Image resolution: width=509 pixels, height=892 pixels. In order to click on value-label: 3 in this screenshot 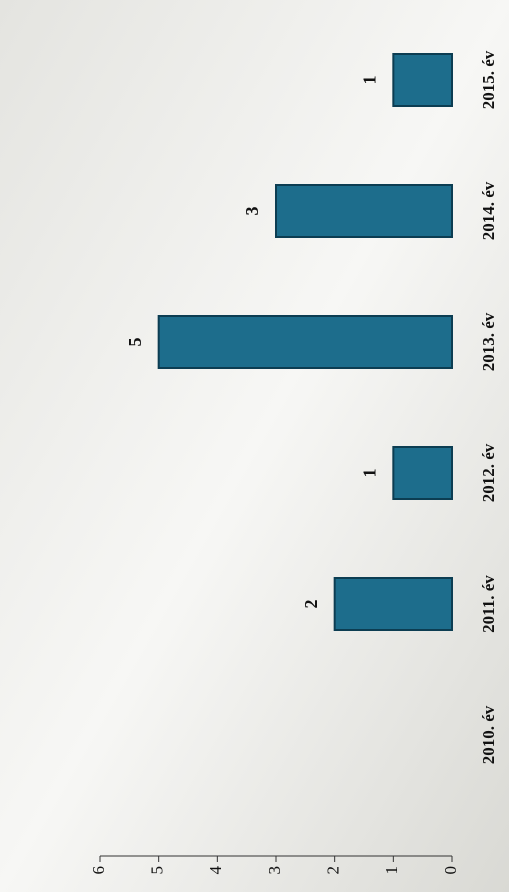, I will do `click(252, 211)`.